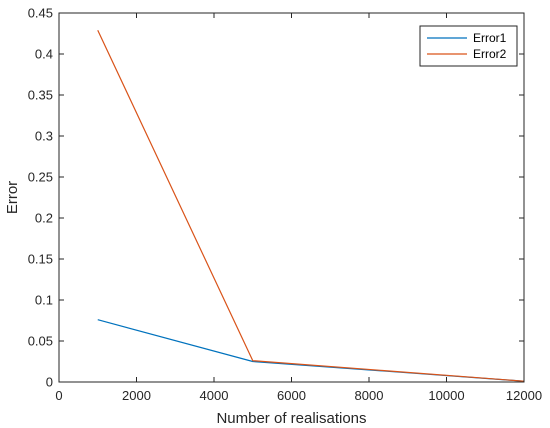 Image resolution: width=550 pixels, height=428 pixels. I want to click on y-tick-label: 0.45, so click(40, 13).